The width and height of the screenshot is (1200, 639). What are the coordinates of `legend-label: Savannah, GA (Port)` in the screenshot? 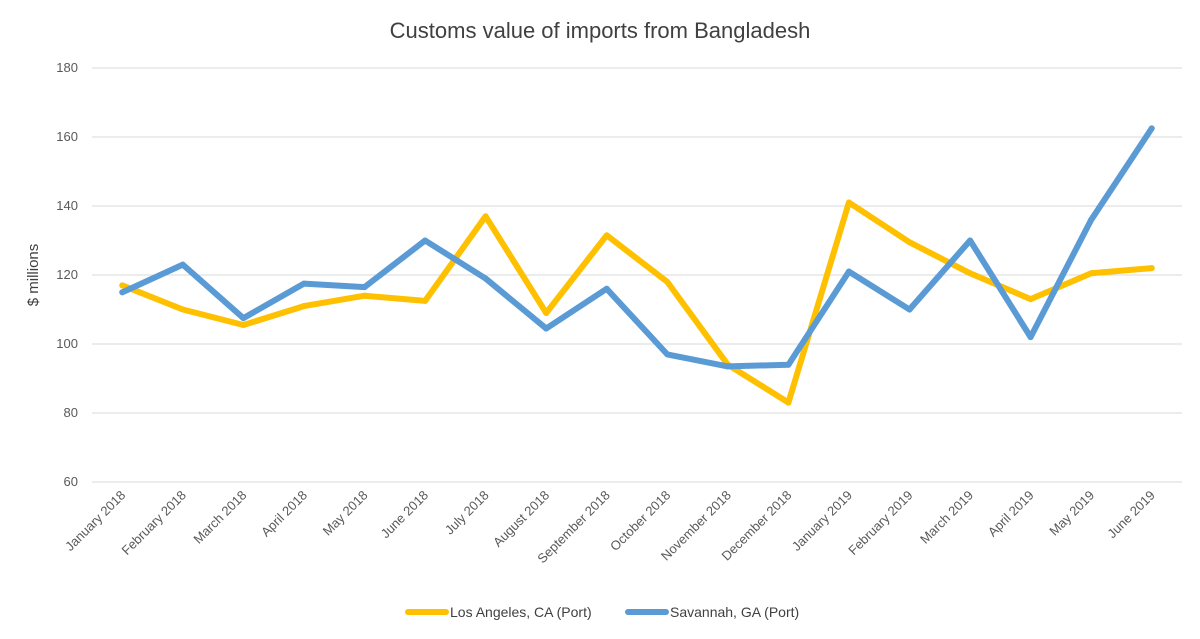 It's located at (734, 612).